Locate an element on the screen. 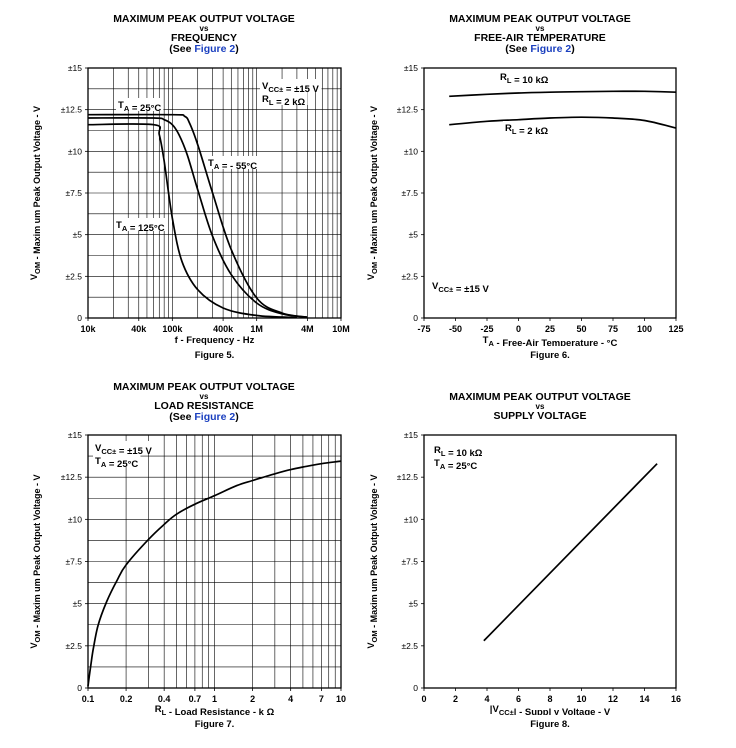 Image resolution: width=736 pixels, height=748 pixels. annotations: RL = 10 kΩ RL = 2 kΩ VCC± = ±15 V is located at coordinates (490, 182).